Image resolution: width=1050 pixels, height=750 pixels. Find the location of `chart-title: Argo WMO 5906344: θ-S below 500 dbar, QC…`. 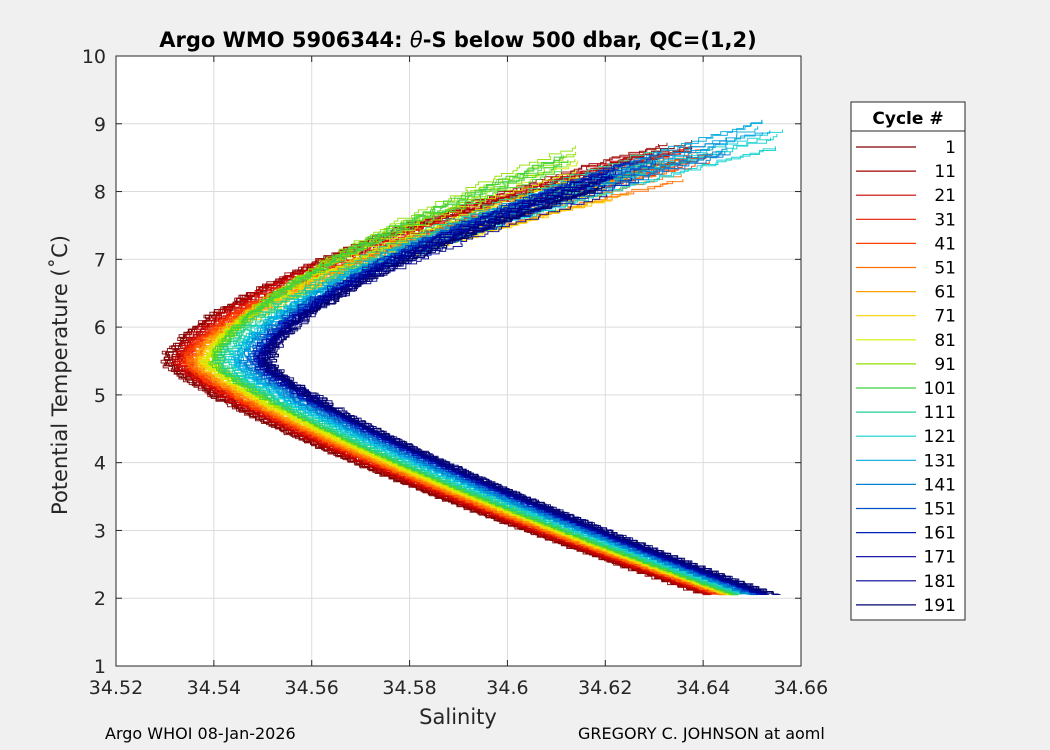

chart-title: Argo WMO 5906344: θ-S below 500 dbar, QC… is located at coordinates (457, 40).